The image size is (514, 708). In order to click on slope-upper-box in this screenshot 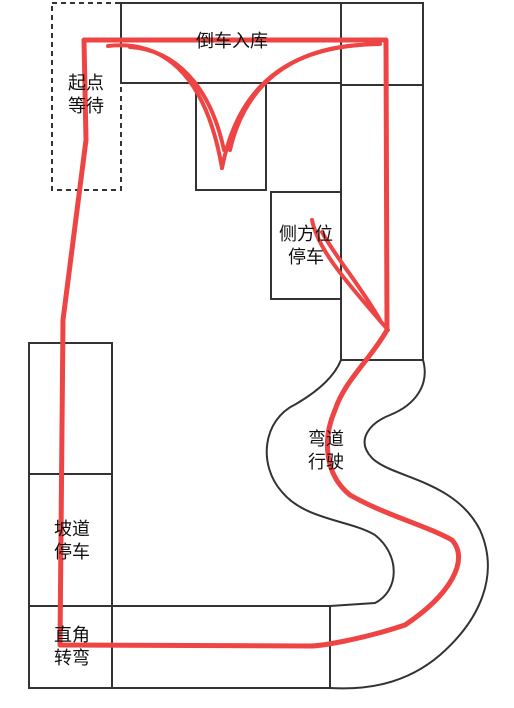, I will do `click(70, 408)`.